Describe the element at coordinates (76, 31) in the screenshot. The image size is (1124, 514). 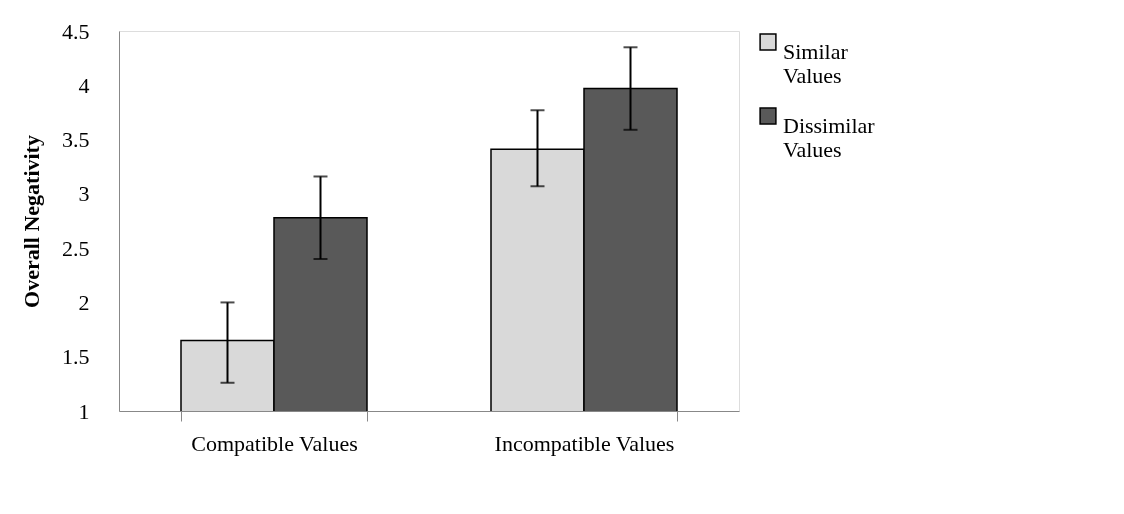
I see `y-tick-label: 4.5` at that location.